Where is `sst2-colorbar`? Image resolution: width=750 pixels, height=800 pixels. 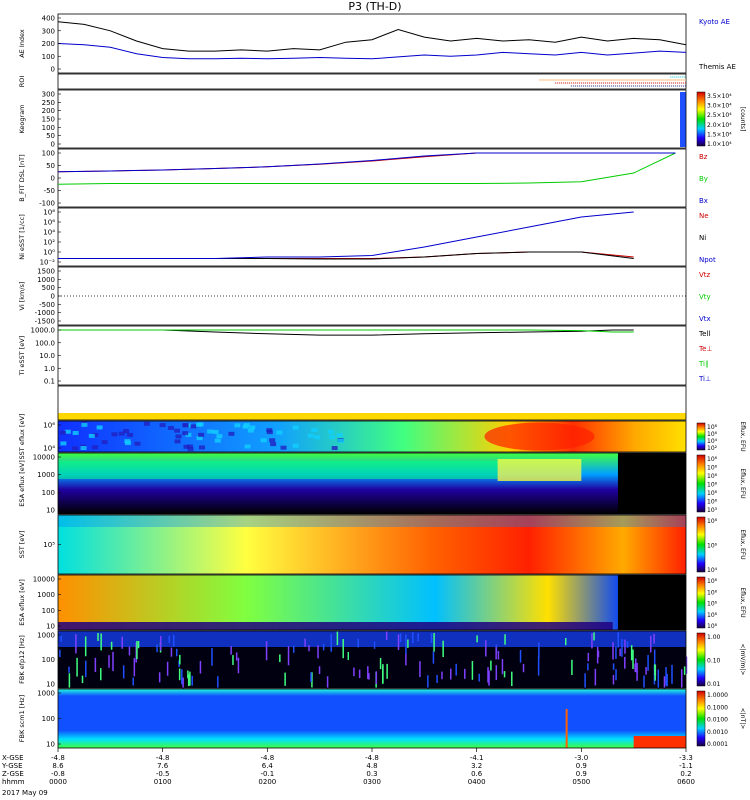
sst2-colorbar is located at coordinates (701, 544).